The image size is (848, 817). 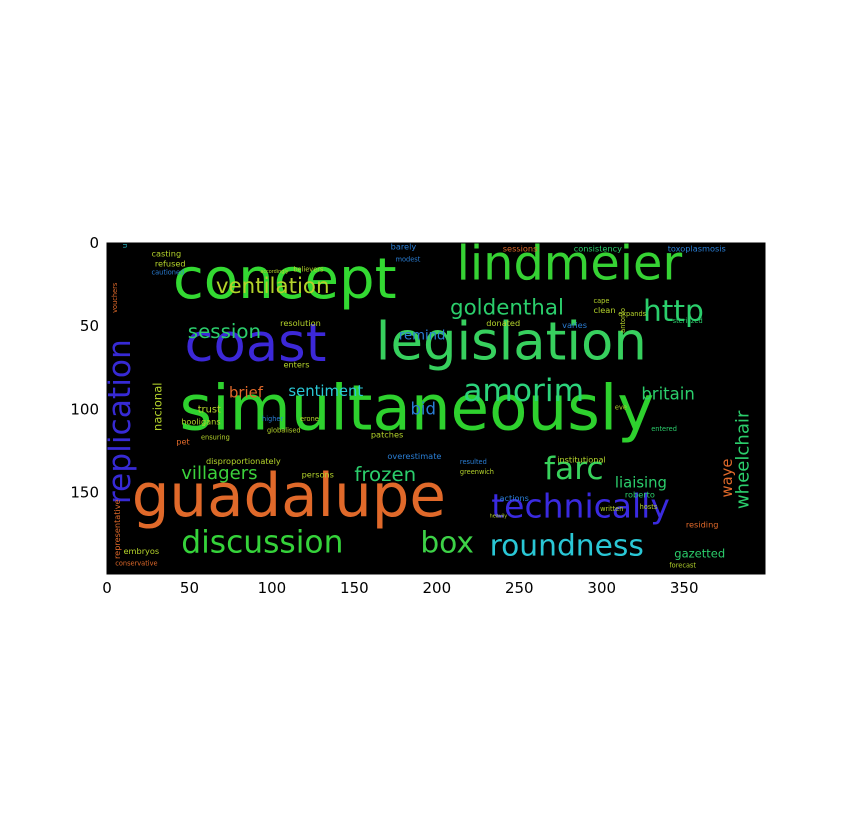 What do you see at coordinates (473, 462) in the screenshot?
I see `word-resulted: resulted` at bounding box center [473, 462].